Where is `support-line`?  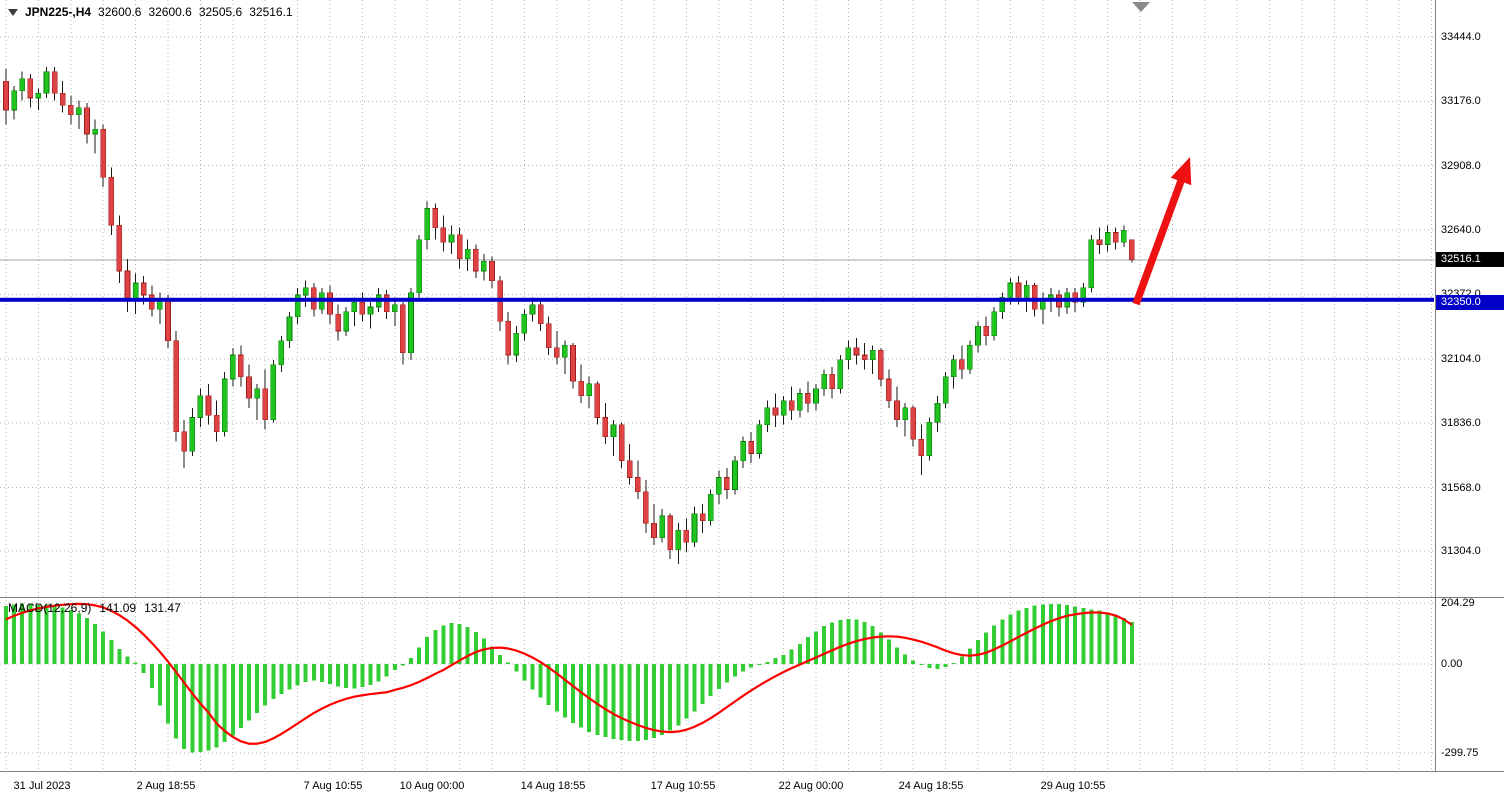 support-line is located at coordinates (717, 299).